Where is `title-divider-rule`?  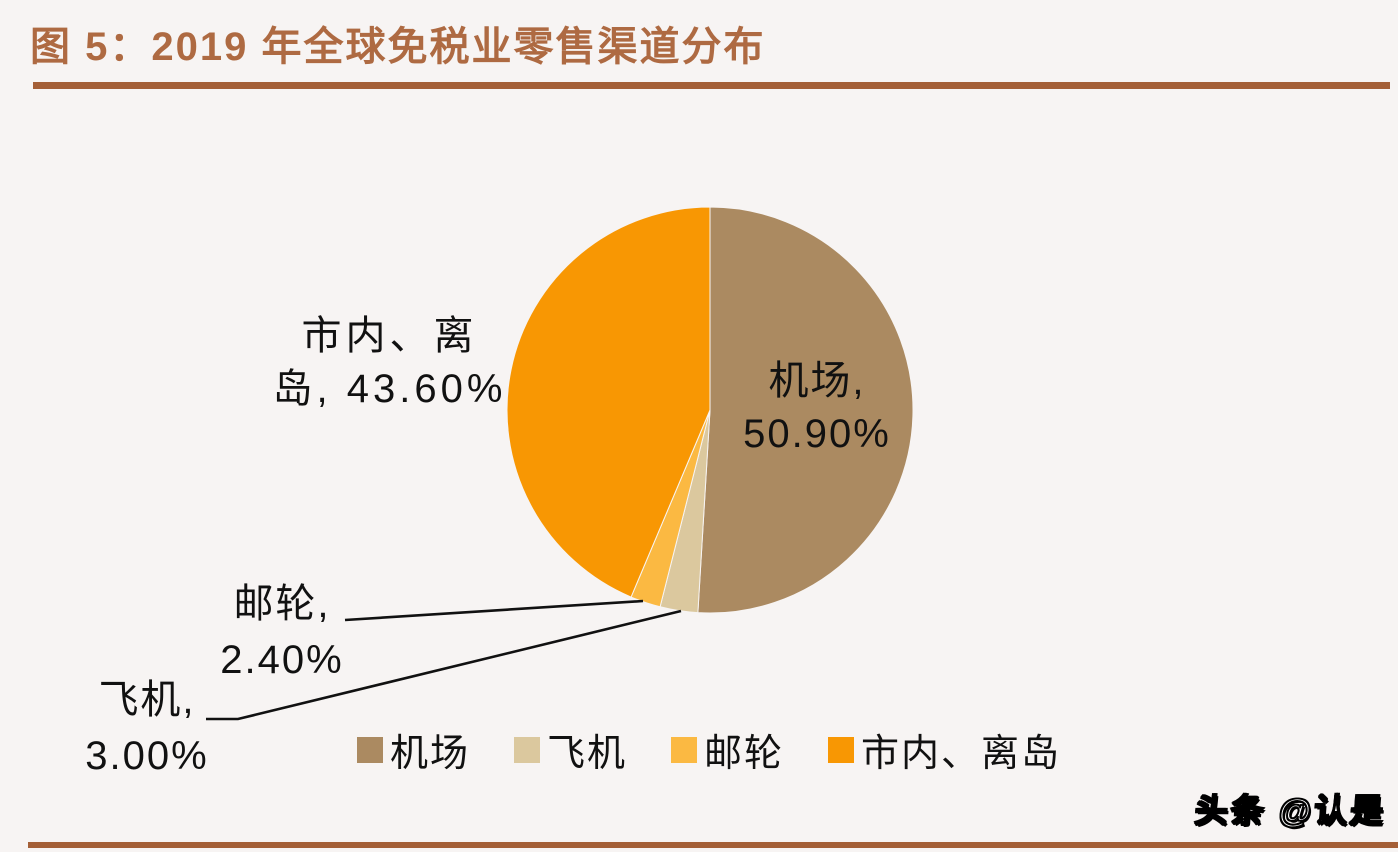
title-divider-rule is located at coordinates (711, 85).